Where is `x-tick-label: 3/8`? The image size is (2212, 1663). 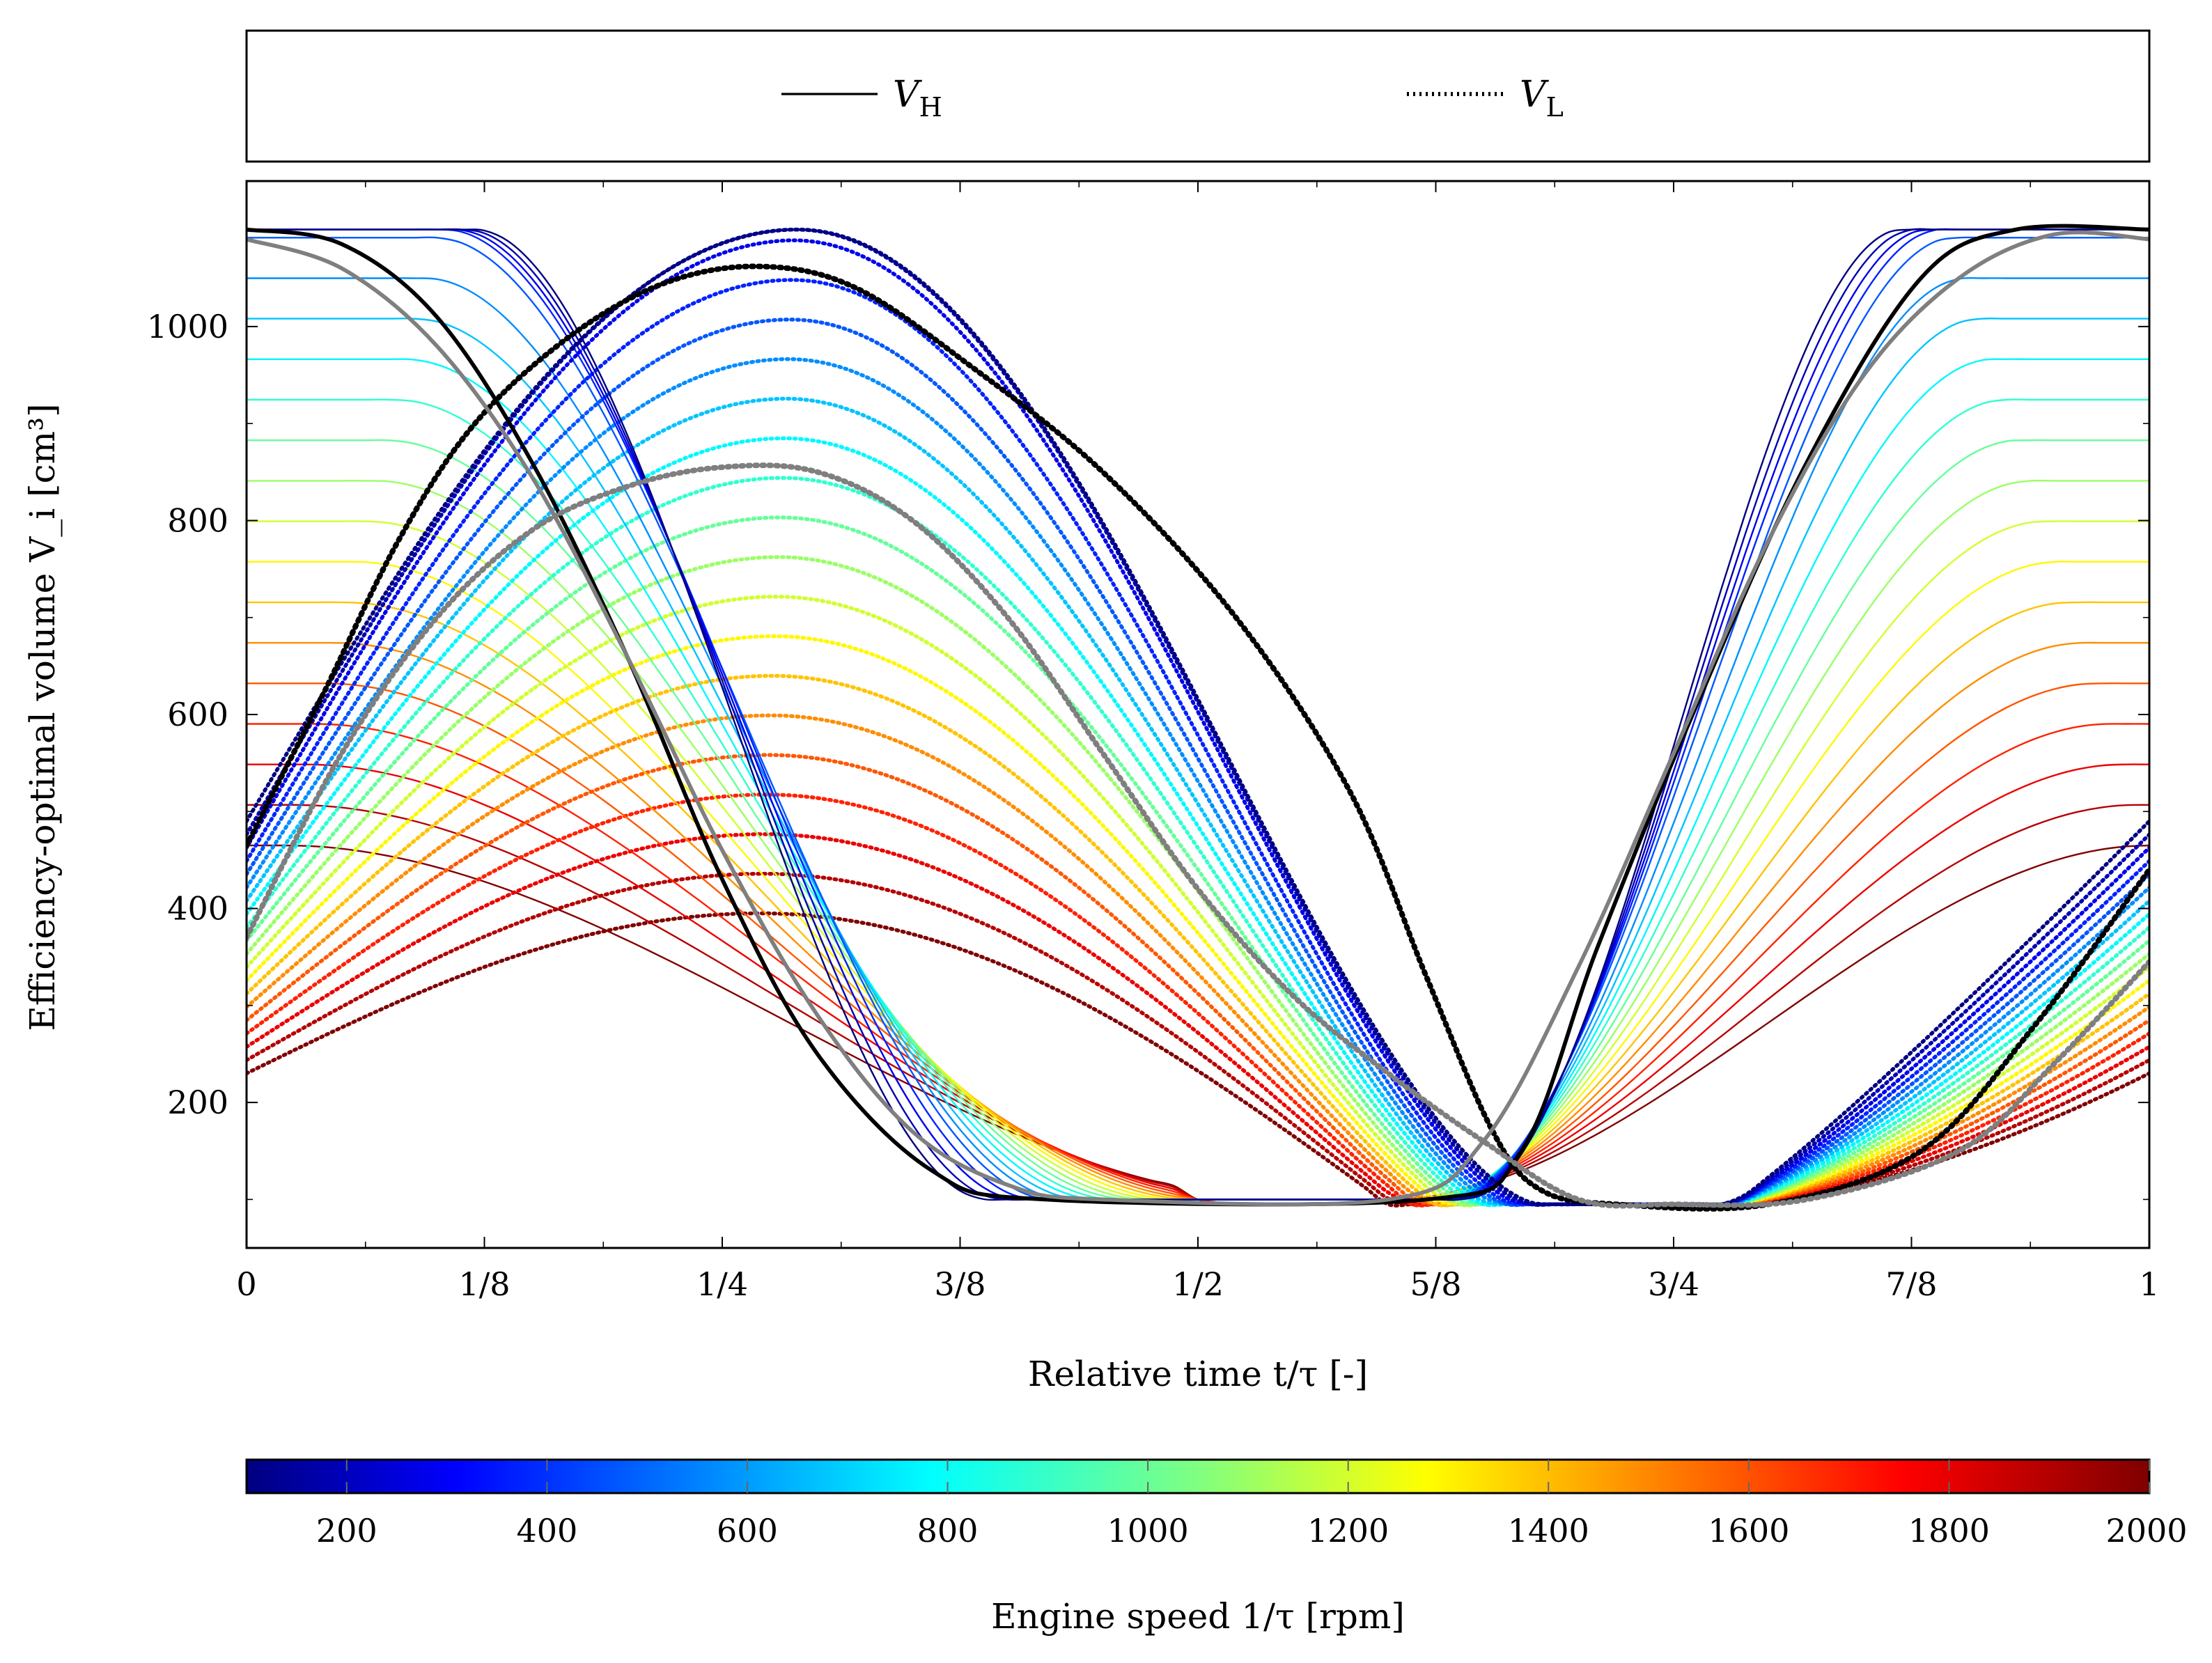
x-tick-label: 3/8 is located at coordinates (960, 1284).